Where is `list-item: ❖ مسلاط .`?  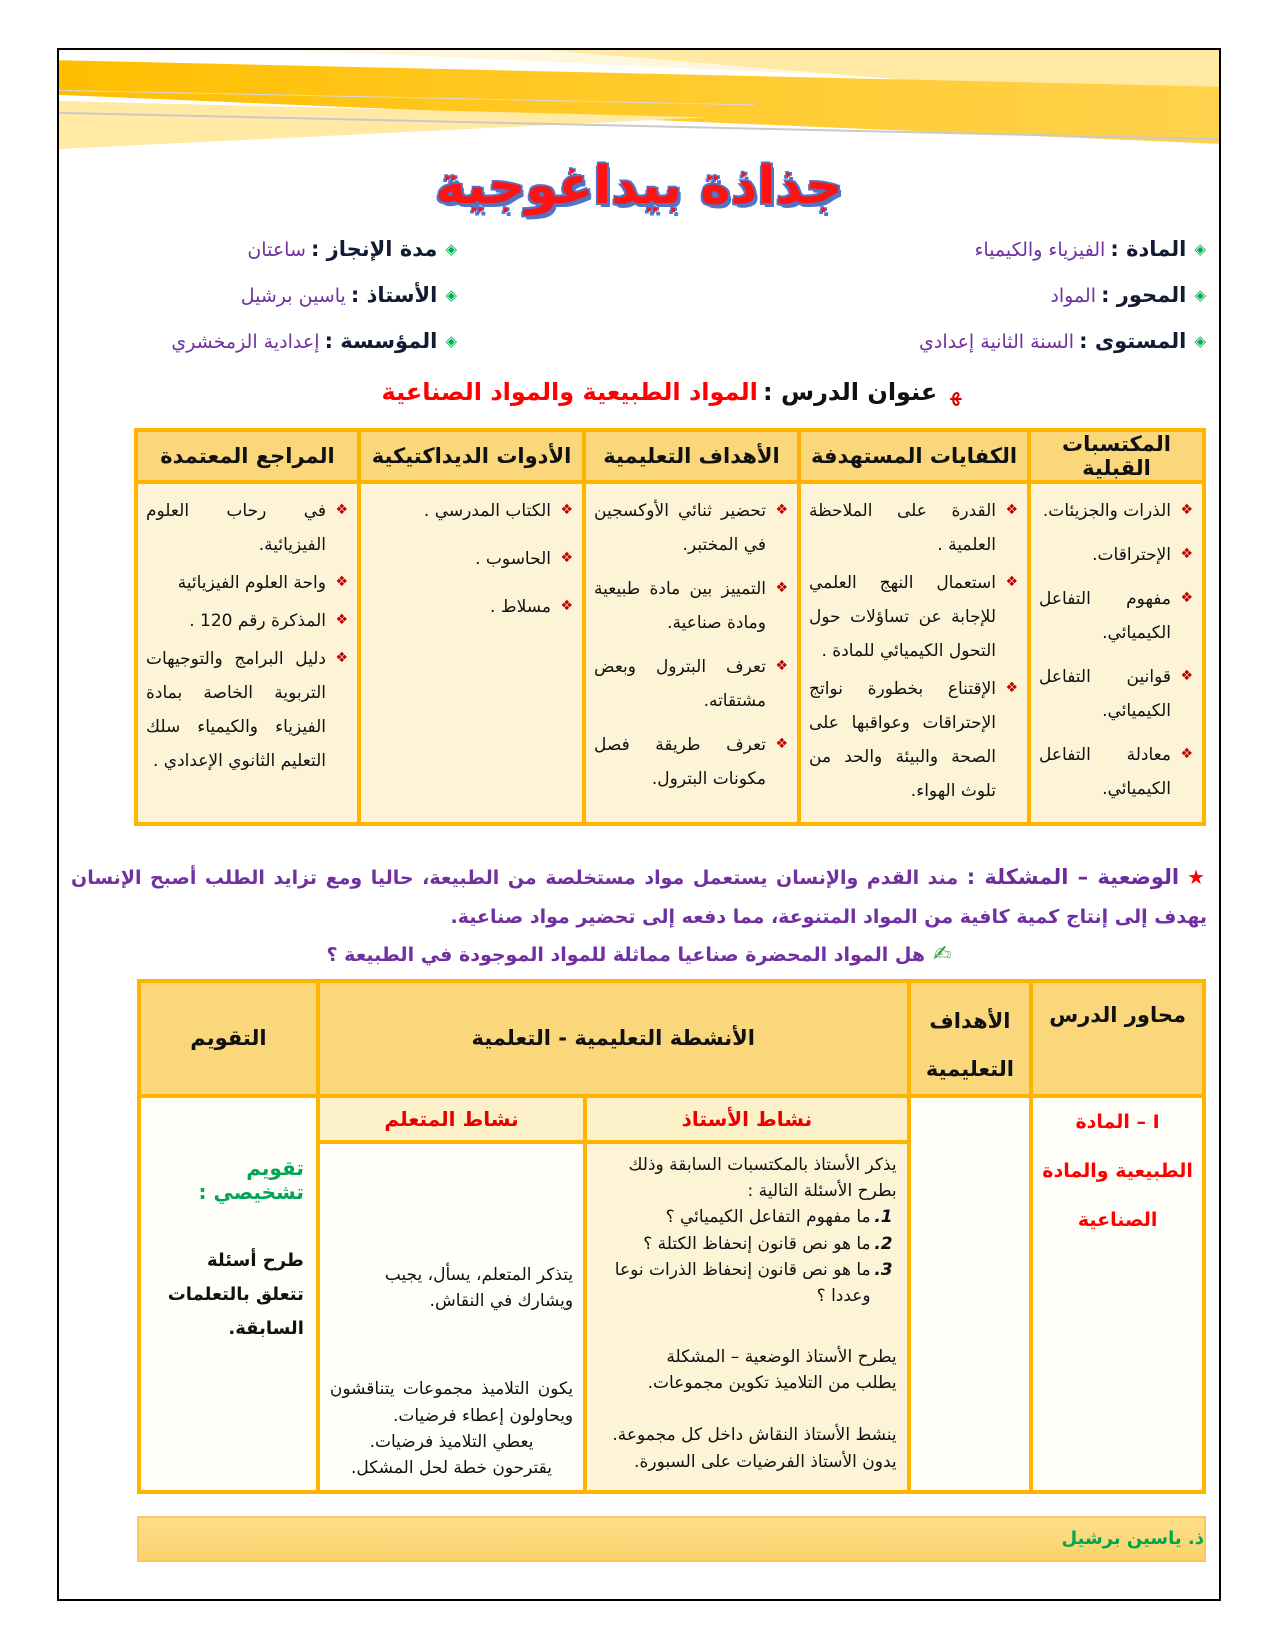 list-item: ❖ مسلاط . is located at coordinates (471, 607).